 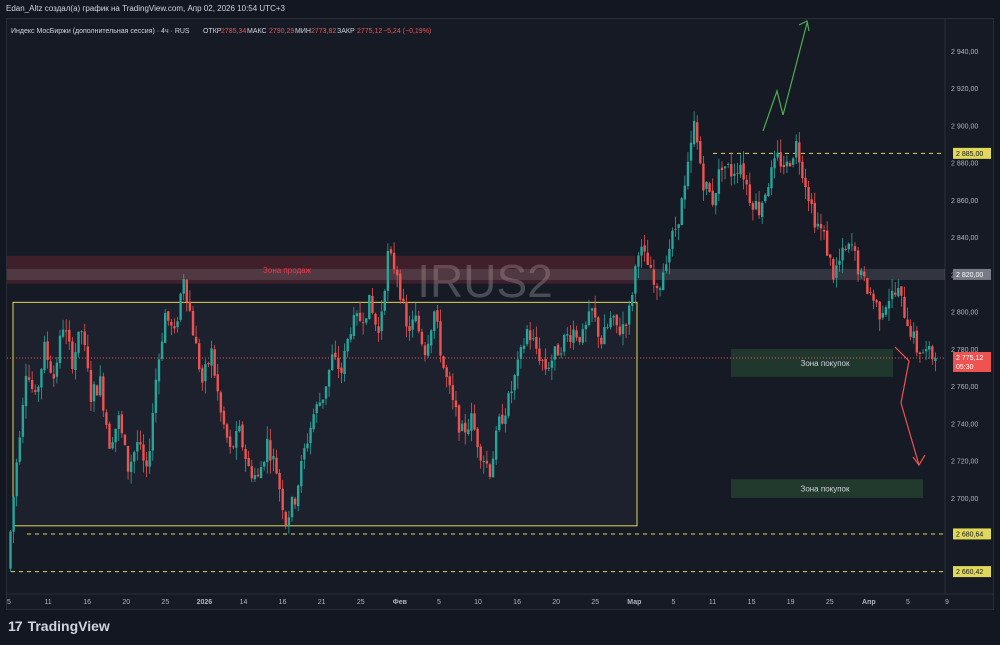 I want to click on price-tag-2680-text: 2 680,64, so click(x=969, y=534).